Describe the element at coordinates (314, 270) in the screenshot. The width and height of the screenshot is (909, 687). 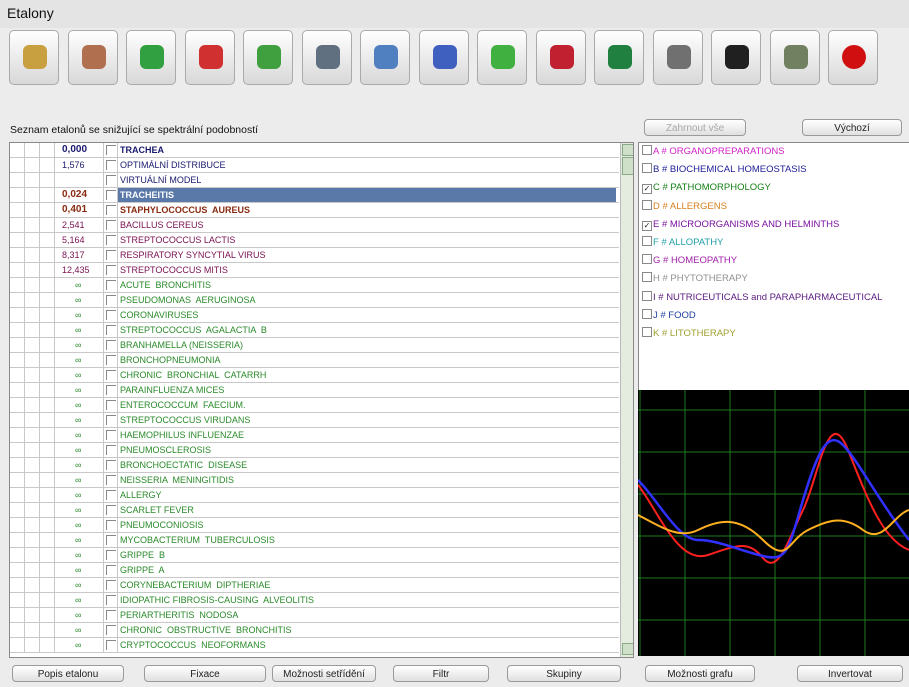
I see `table-row: 12,435 STREPTOCOCCUS MITIS` at that location.